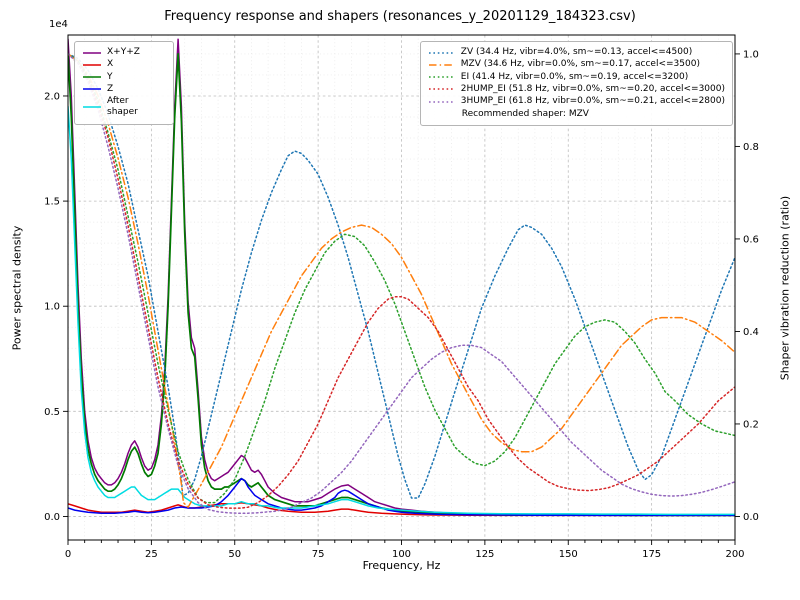 This screenshot has width=800, height=600. Describe the element at coordinates (441, 77) in the screenshot. I see `legend-line-sample-EI` at that location.